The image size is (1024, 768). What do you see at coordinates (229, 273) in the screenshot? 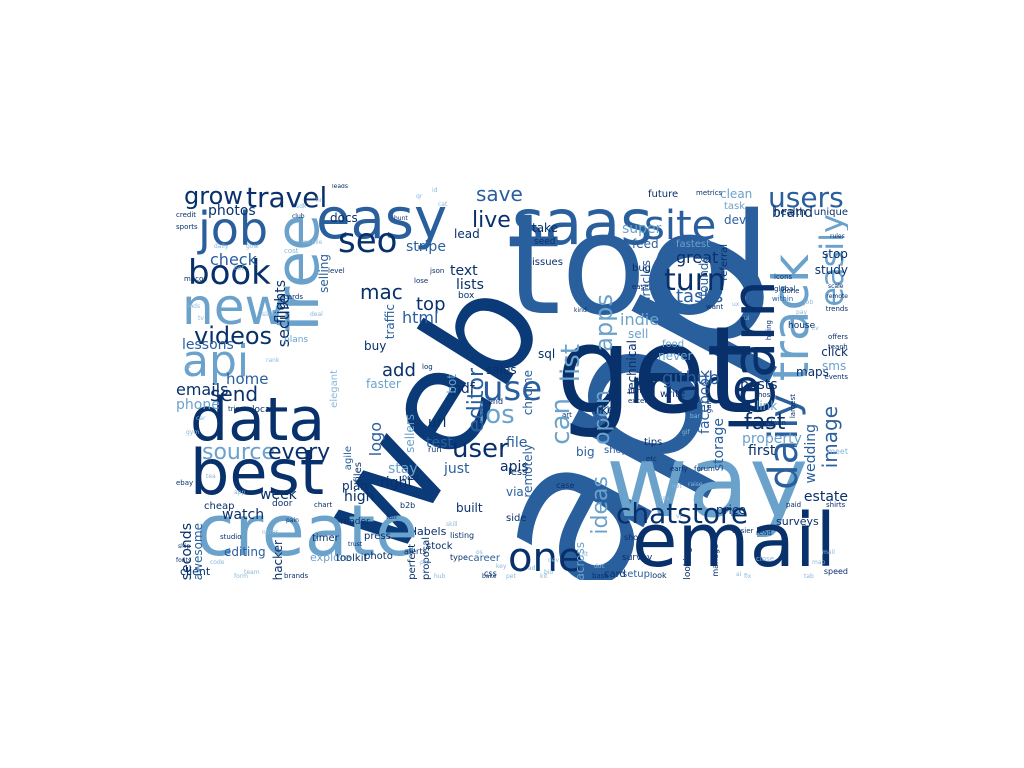
I see `word-book-23: book` at bounding box center [229, 273].